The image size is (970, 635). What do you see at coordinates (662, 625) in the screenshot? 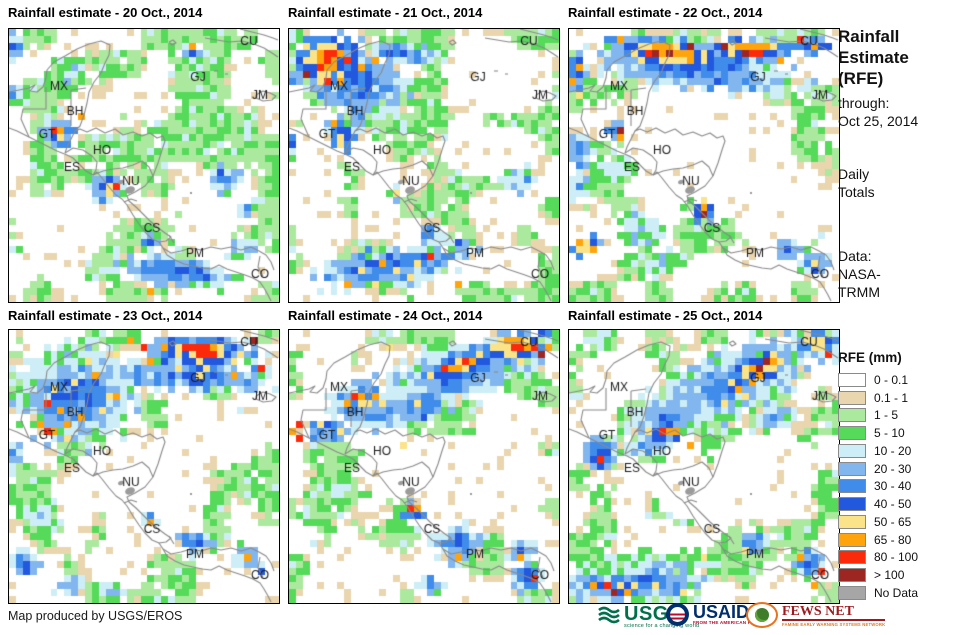
I see `usgs-tagline: science for a changing world` at bounding box center [662, 625].